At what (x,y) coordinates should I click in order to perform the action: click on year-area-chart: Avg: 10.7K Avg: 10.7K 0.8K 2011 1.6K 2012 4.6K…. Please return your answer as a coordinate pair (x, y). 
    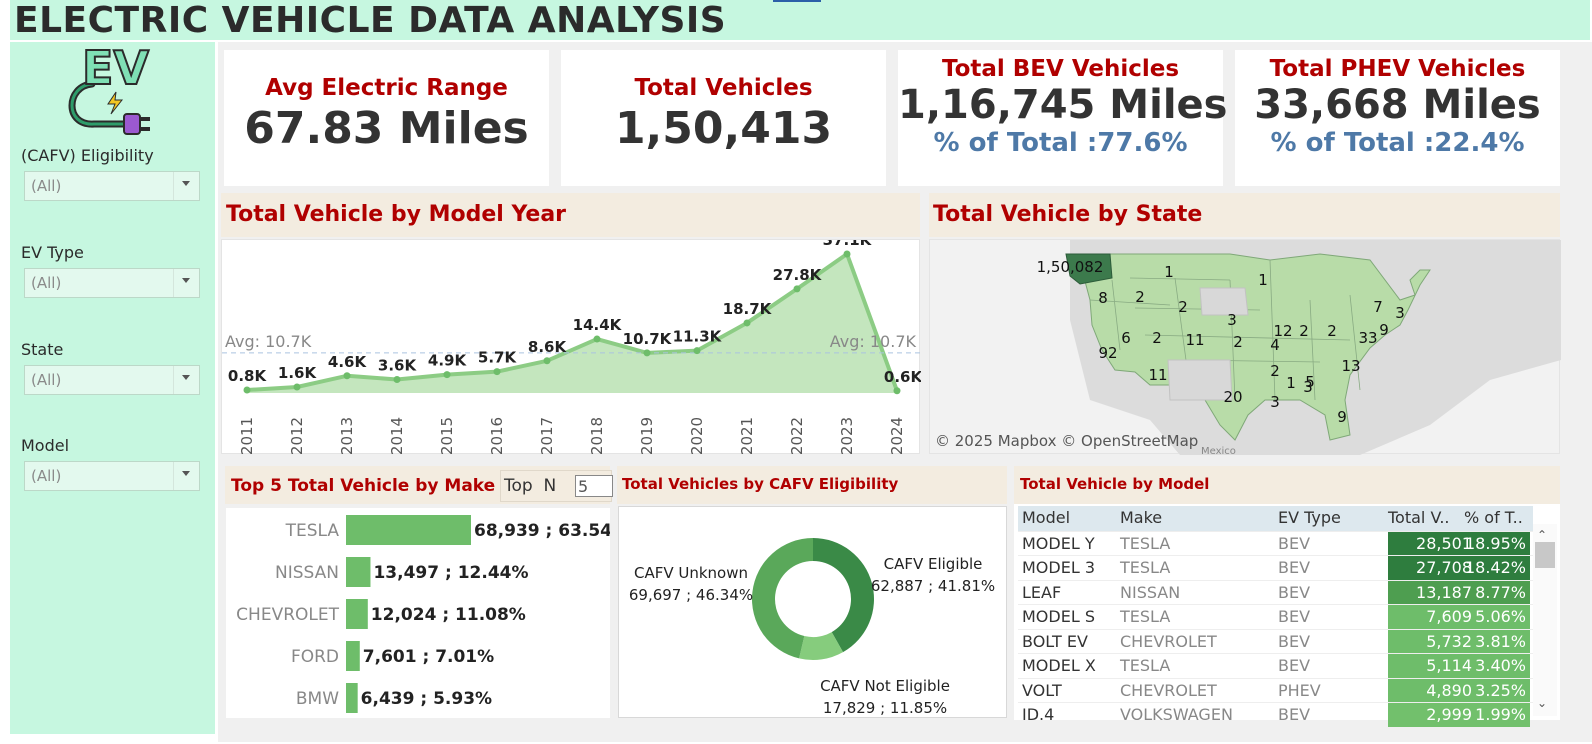
    Looking at the image, I should click on (572, 343).